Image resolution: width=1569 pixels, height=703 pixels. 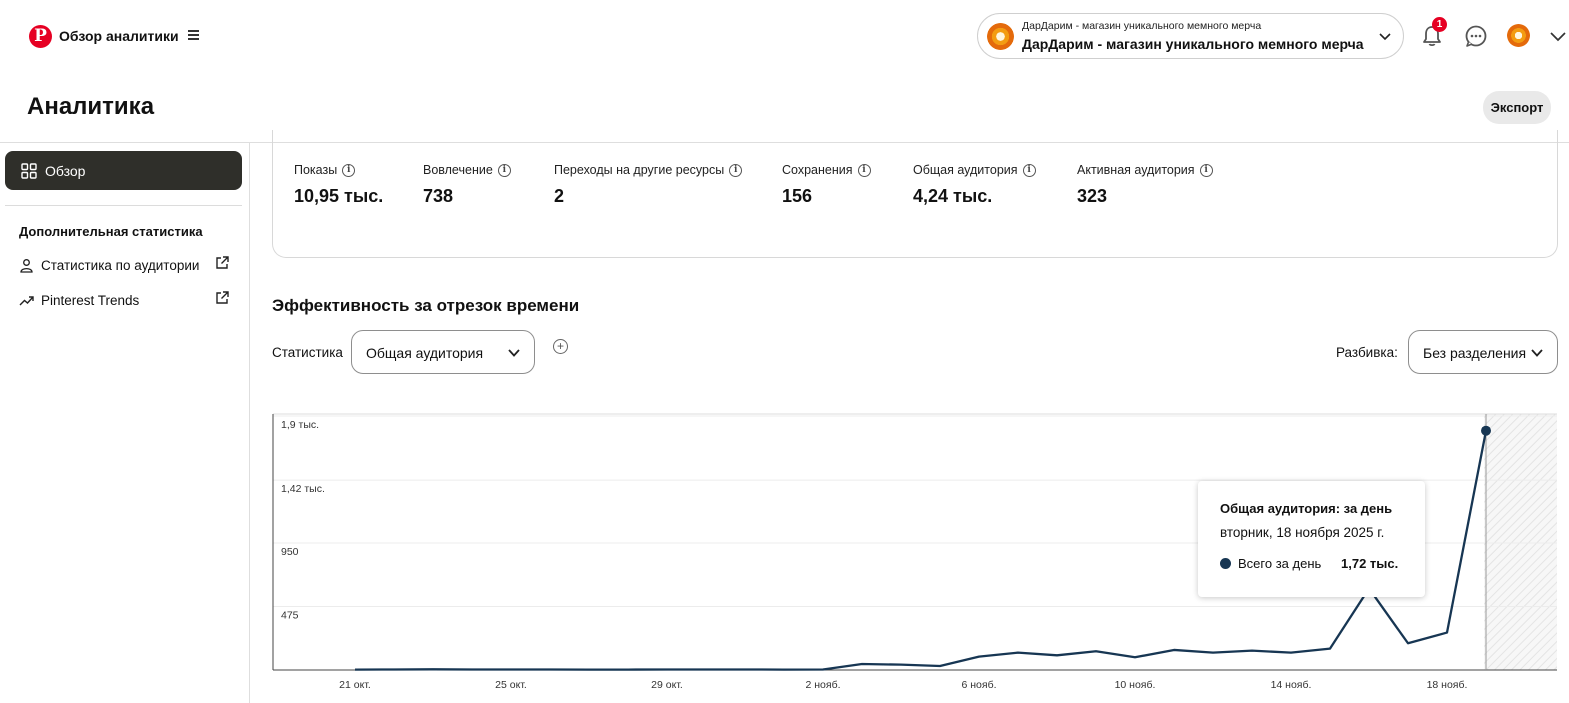 I want to click on metric-select: Общая аудитория, so click(x=443, y=352).